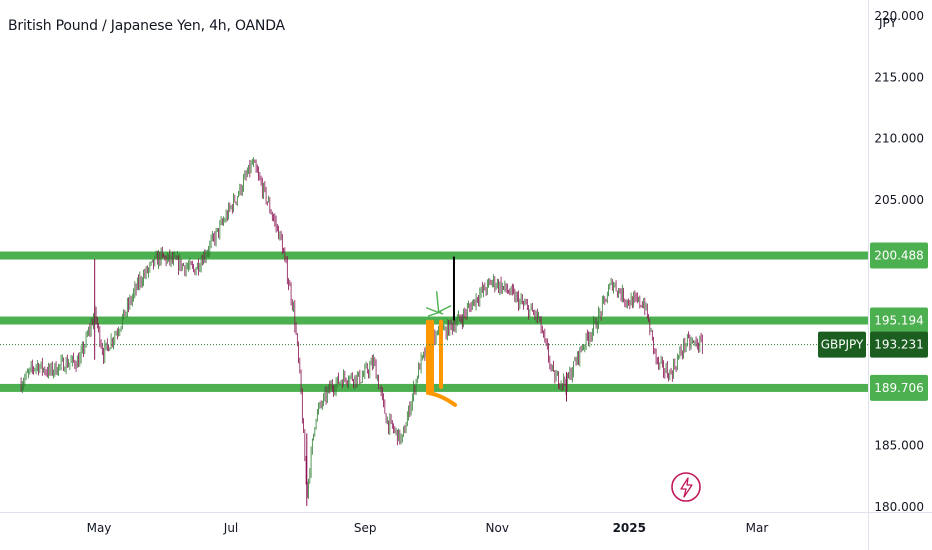 This screenshot has width=932, height=550. I want to click on price-tick-label: 185.000, so click(899, 446).